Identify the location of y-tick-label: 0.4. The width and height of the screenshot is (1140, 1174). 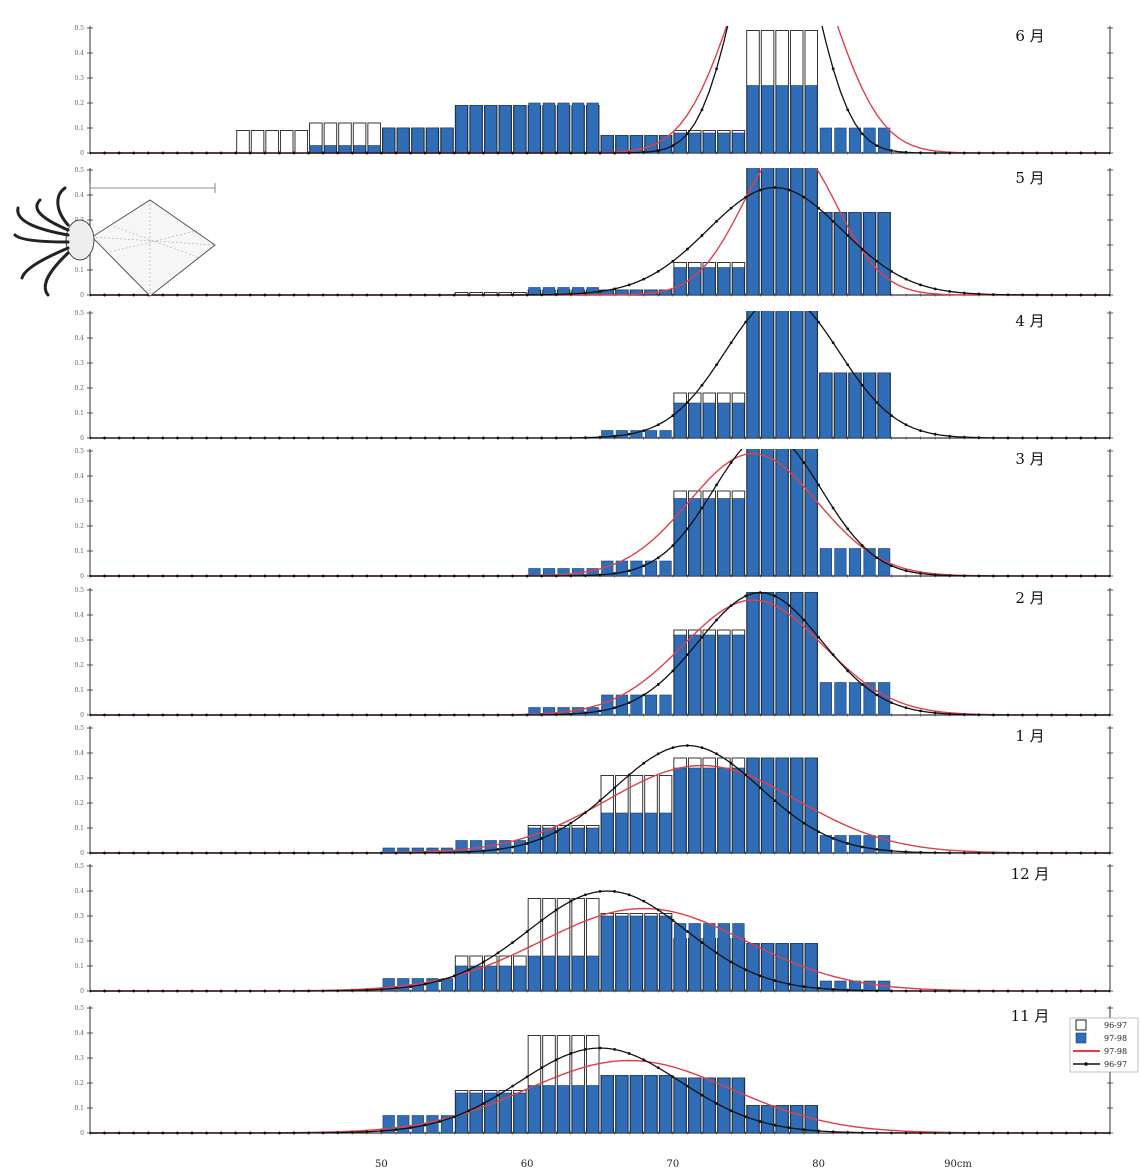
(79, 753).